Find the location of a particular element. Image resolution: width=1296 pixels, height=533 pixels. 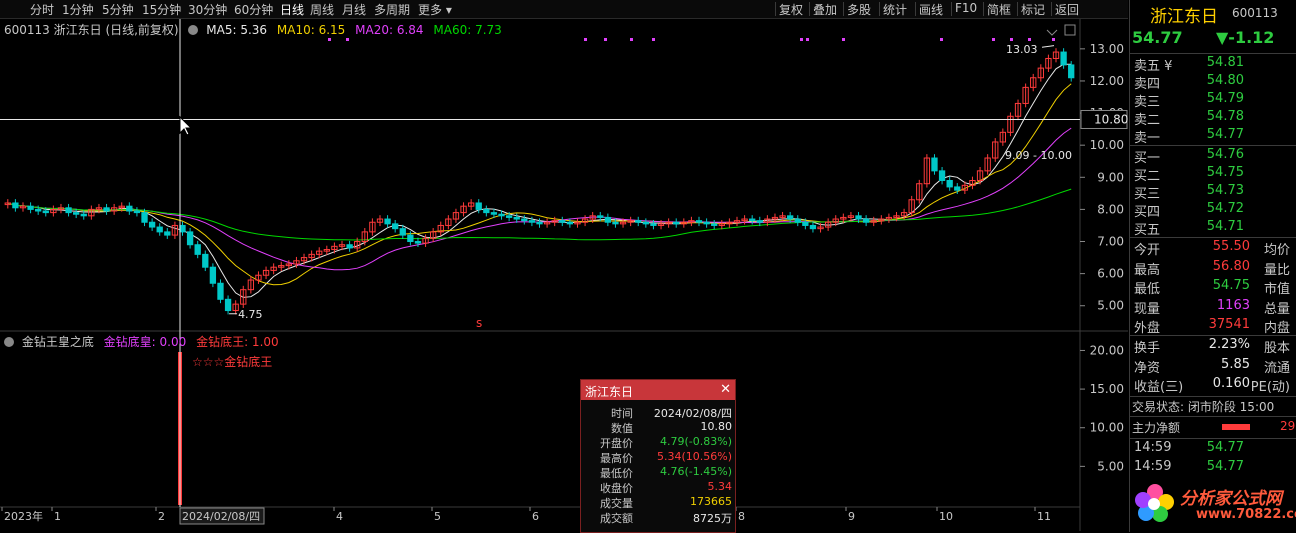

high-price-arrow is located at coordinates (1048, 46).